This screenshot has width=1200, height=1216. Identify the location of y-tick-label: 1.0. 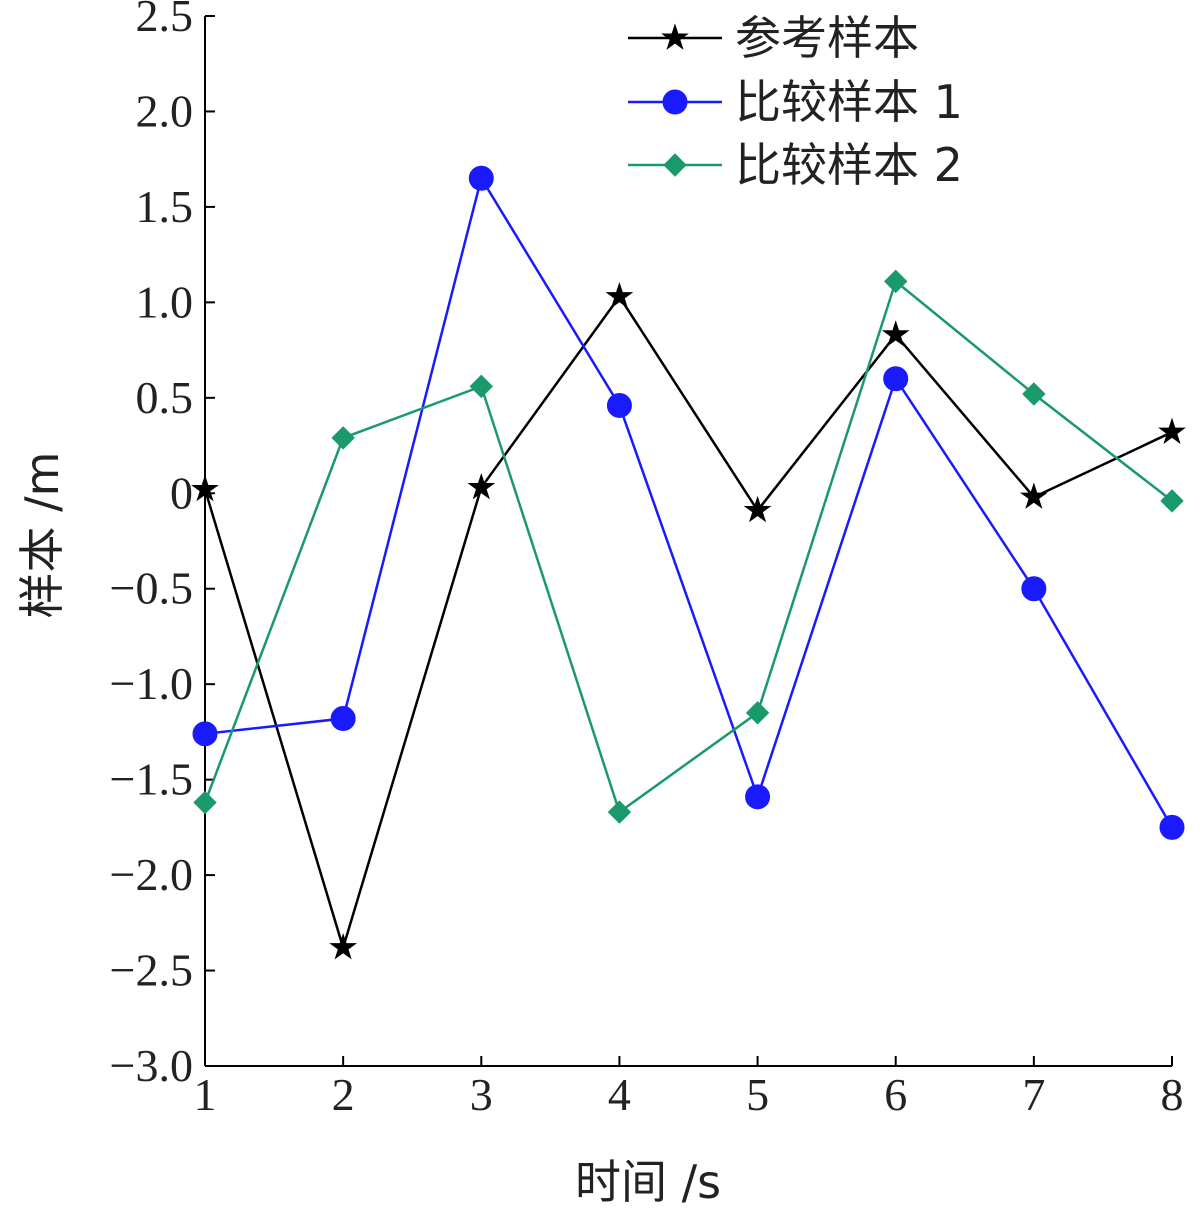
(165, 301).